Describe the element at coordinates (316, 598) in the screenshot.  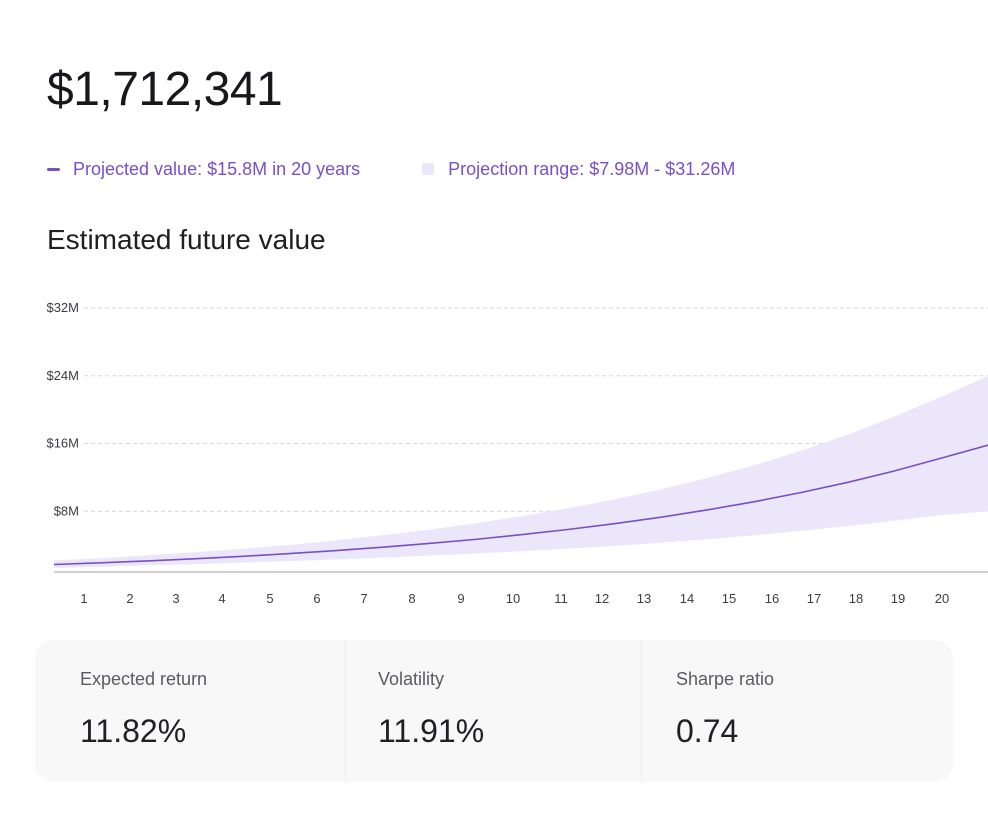
I see `x-tick-label: 6` at that location.